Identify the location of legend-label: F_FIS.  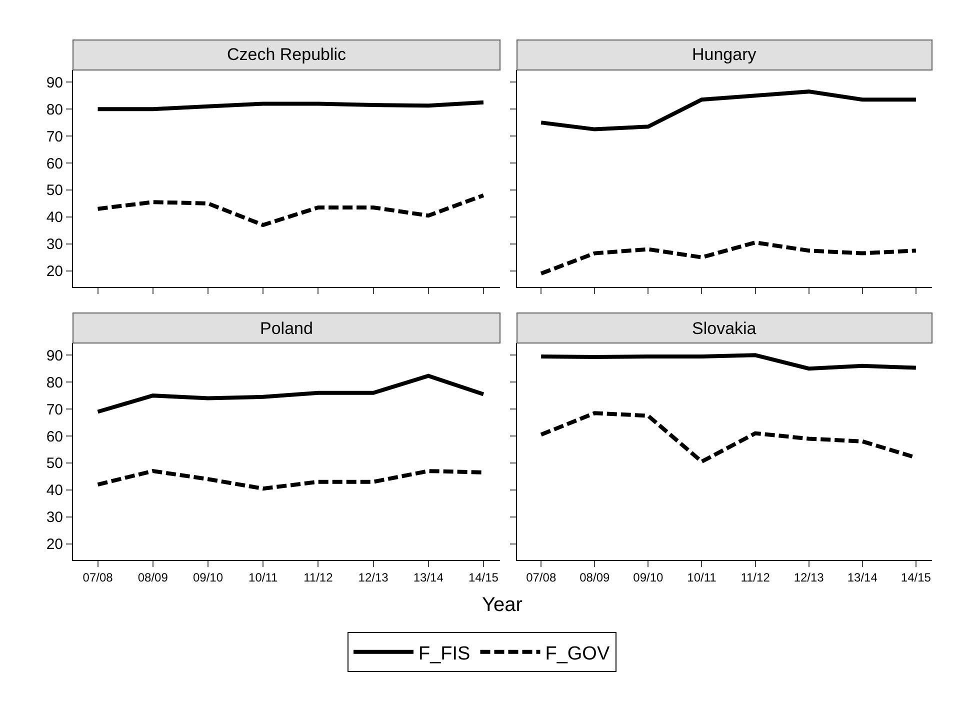
(444, 653).